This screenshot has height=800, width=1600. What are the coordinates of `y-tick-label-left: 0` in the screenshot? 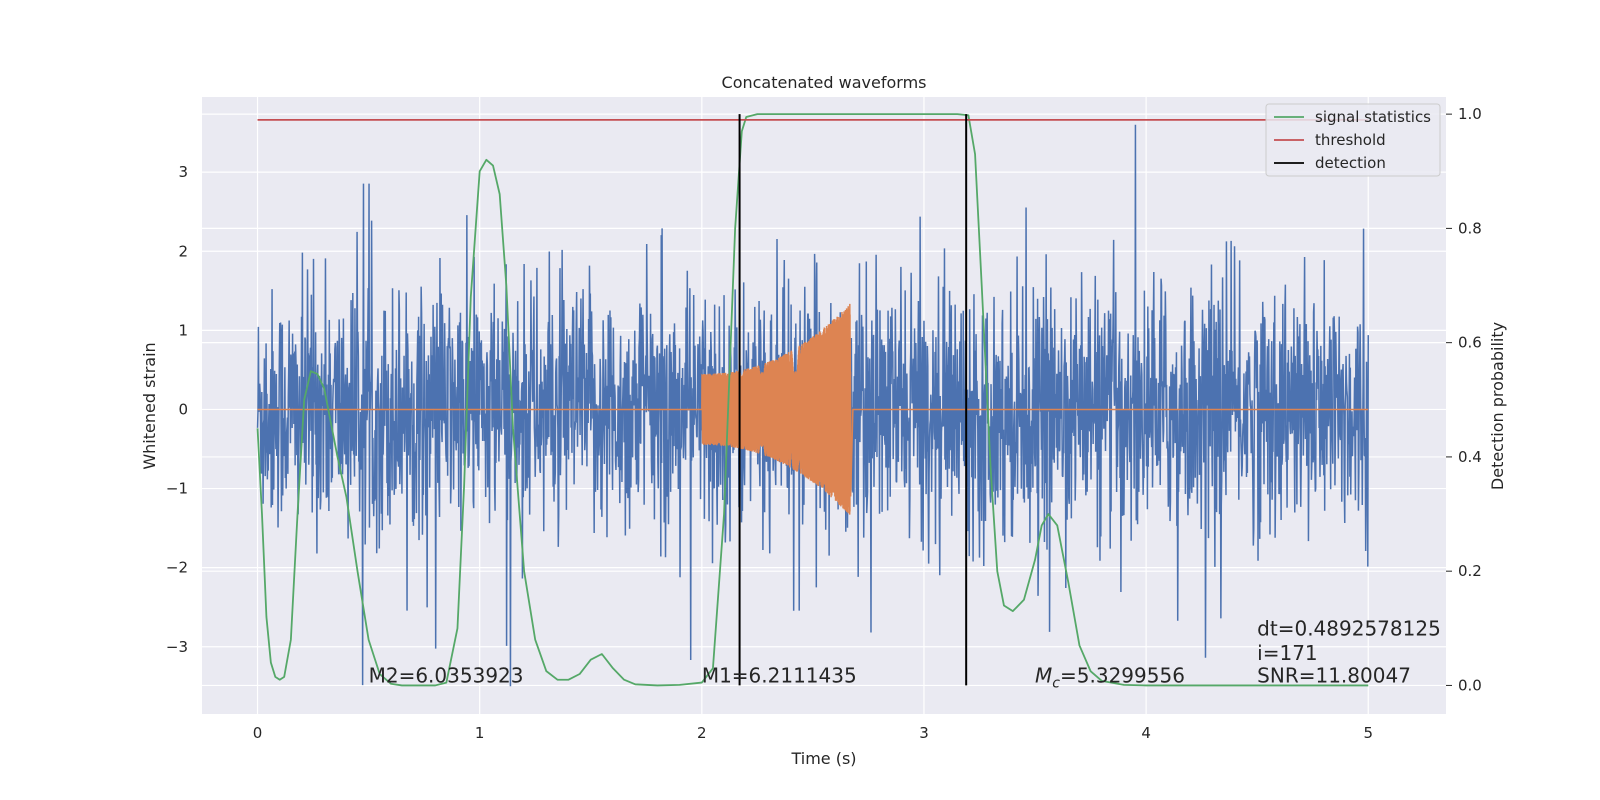 It's located at (183, 409).